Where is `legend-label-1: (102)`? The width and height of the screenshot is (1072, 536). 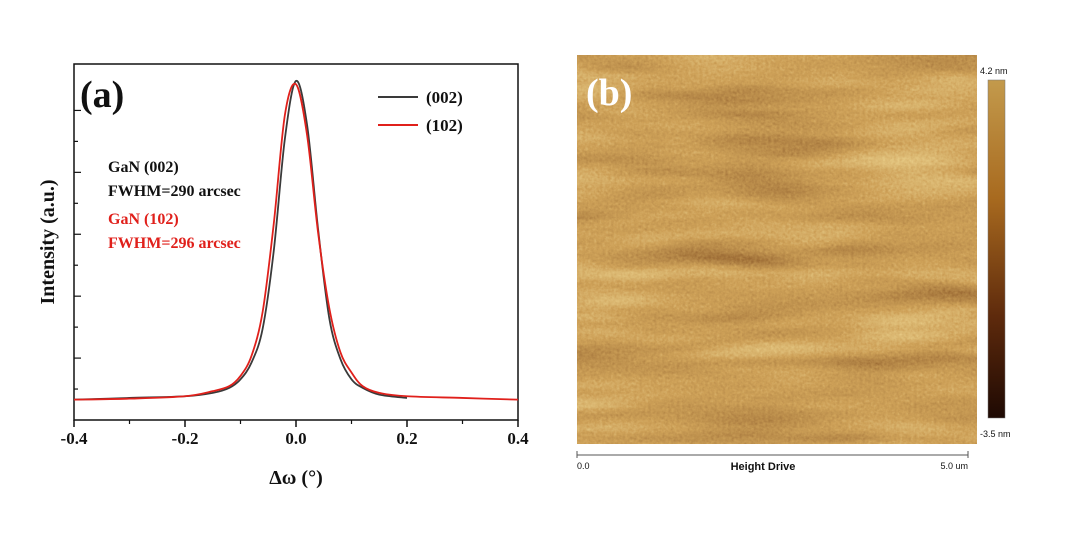
legend-label-1: (102) is located at coordinates (444, 125).